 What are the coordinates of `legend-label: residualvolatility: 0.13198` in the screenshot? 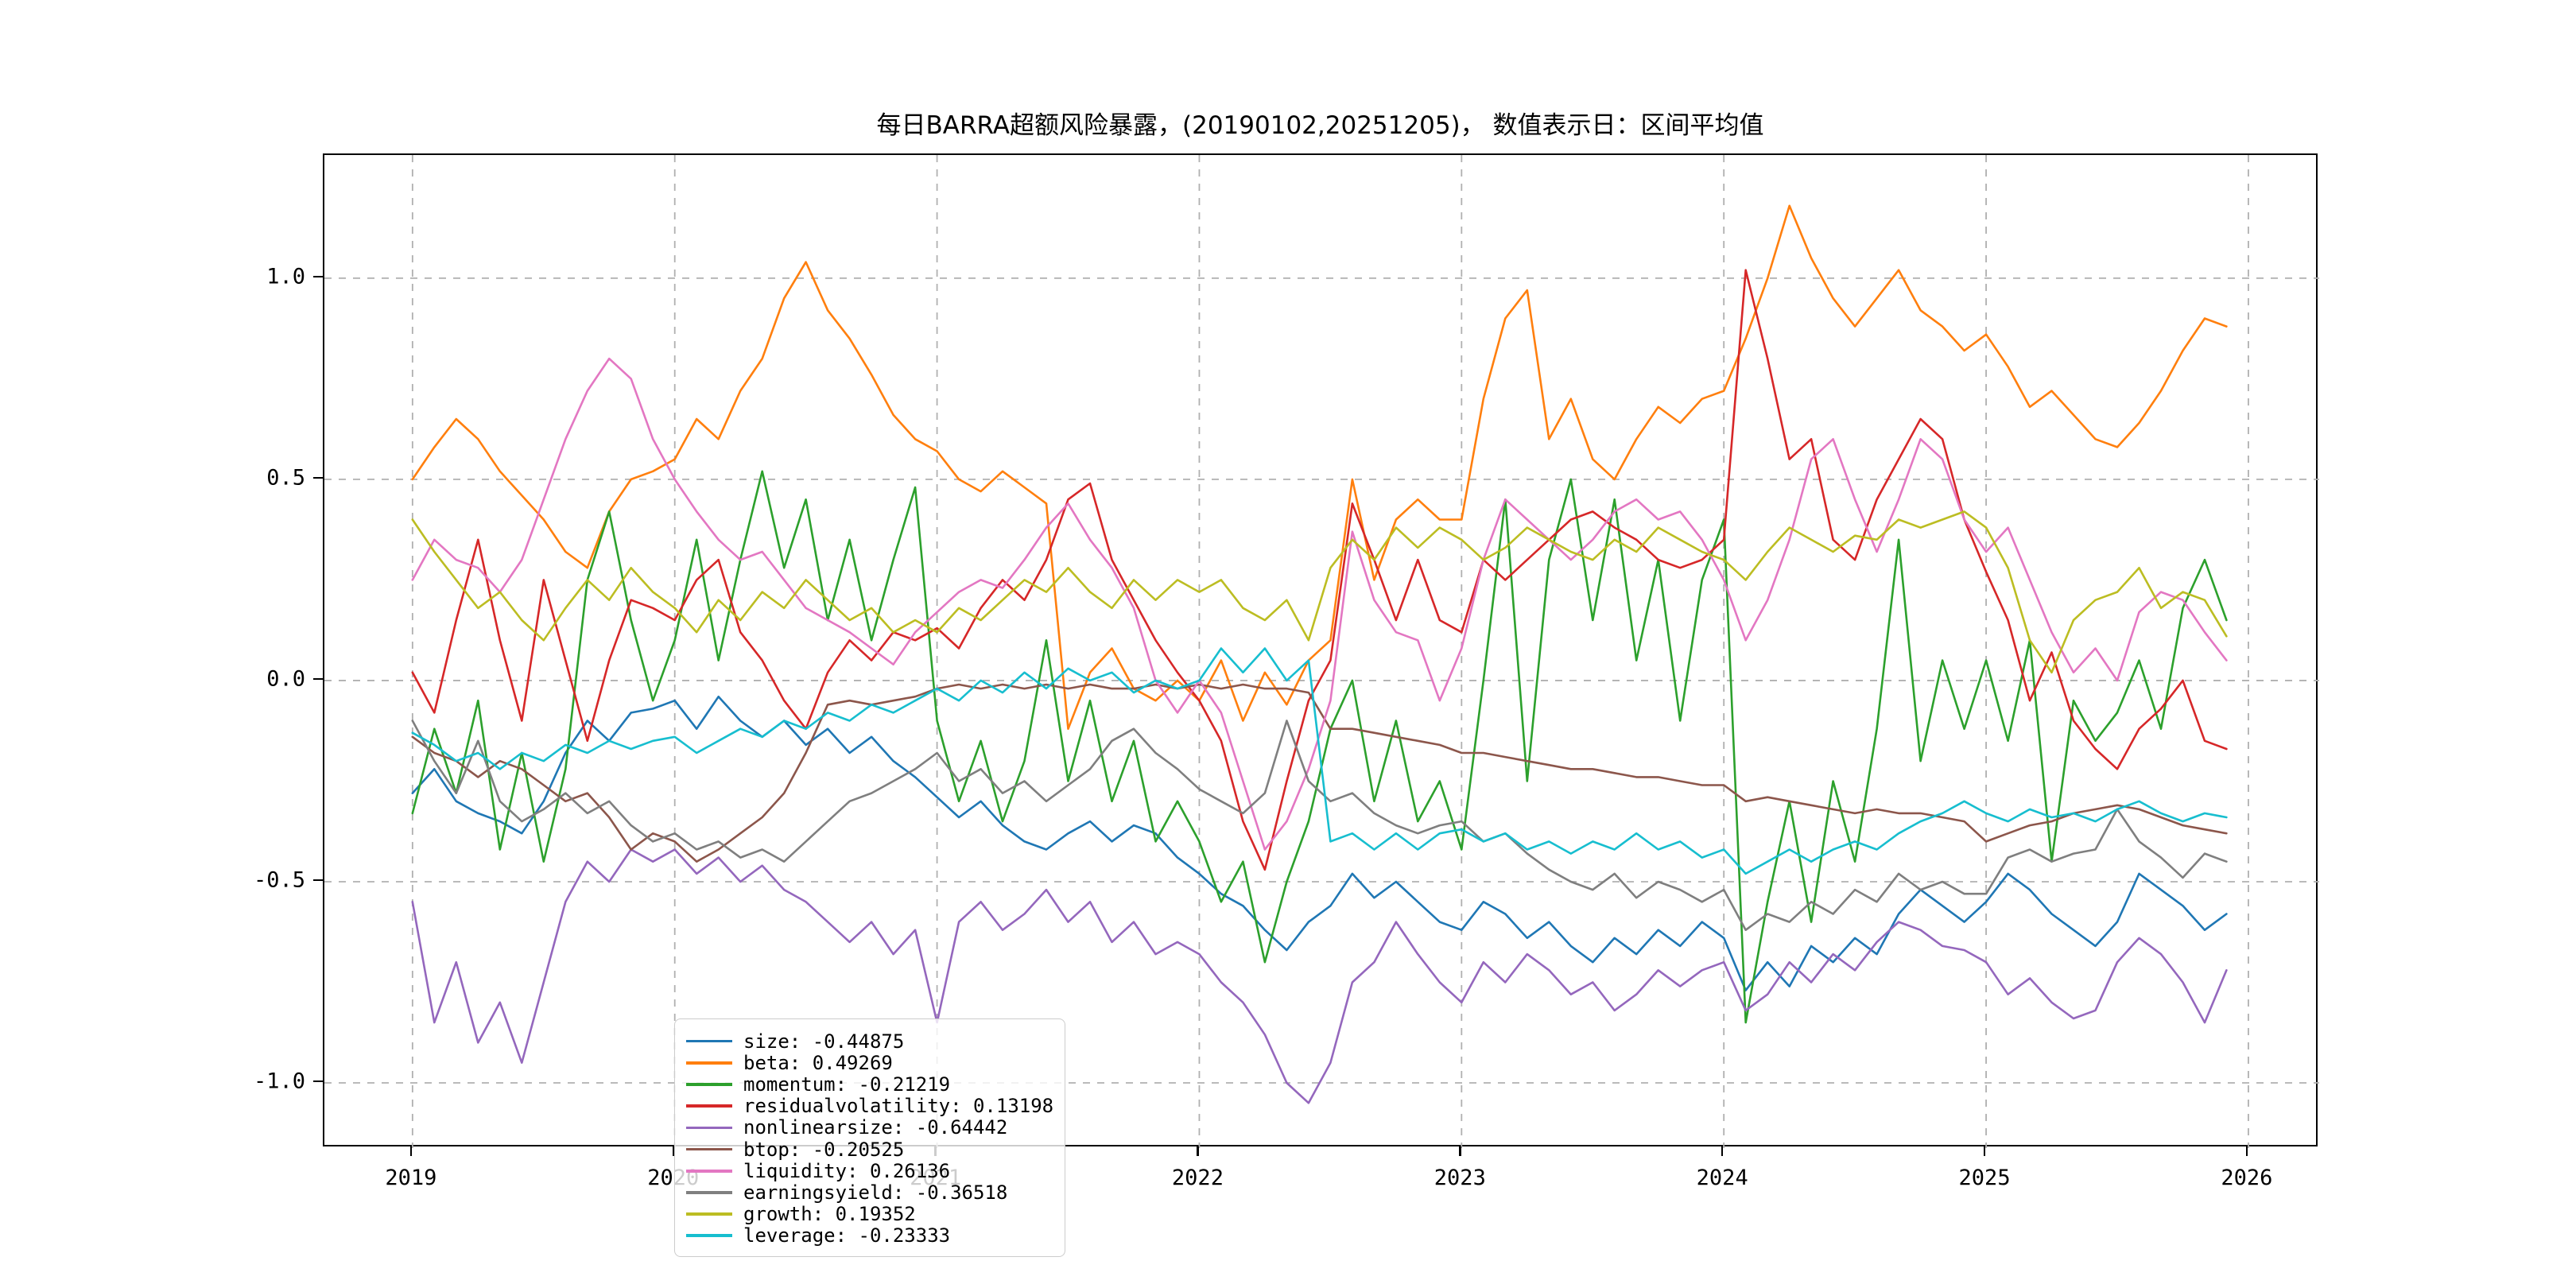 It's located at (899, 1106).